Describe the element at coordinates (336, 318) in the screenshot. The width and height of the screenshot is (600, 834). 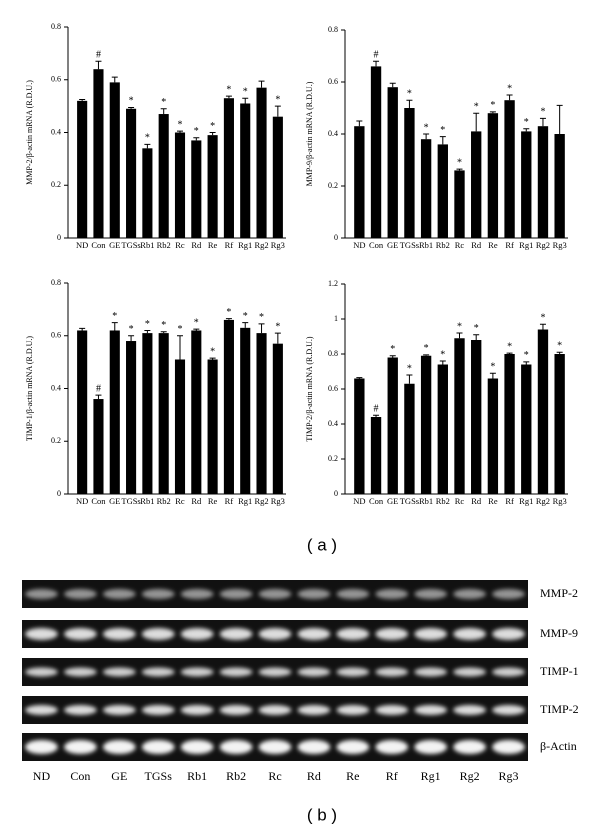
I see `y-tick-label: 1` at that location.